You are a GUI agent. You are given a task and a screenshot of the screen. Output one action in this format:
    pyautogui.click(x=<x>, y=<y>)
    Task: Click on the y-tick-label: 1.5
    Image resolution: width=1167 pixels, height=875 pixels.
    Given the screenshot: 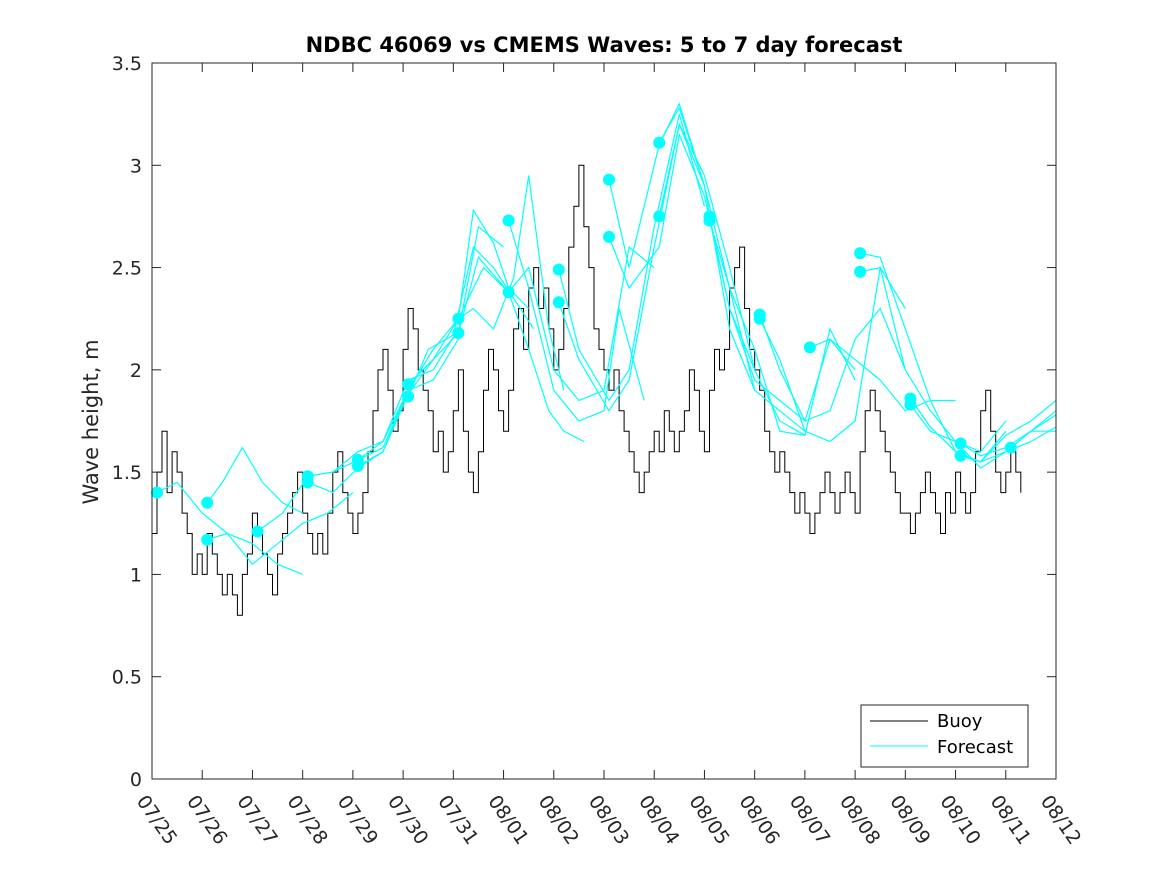 What is the action you would take?
    pyautogui.click(x=127, y=473)
    